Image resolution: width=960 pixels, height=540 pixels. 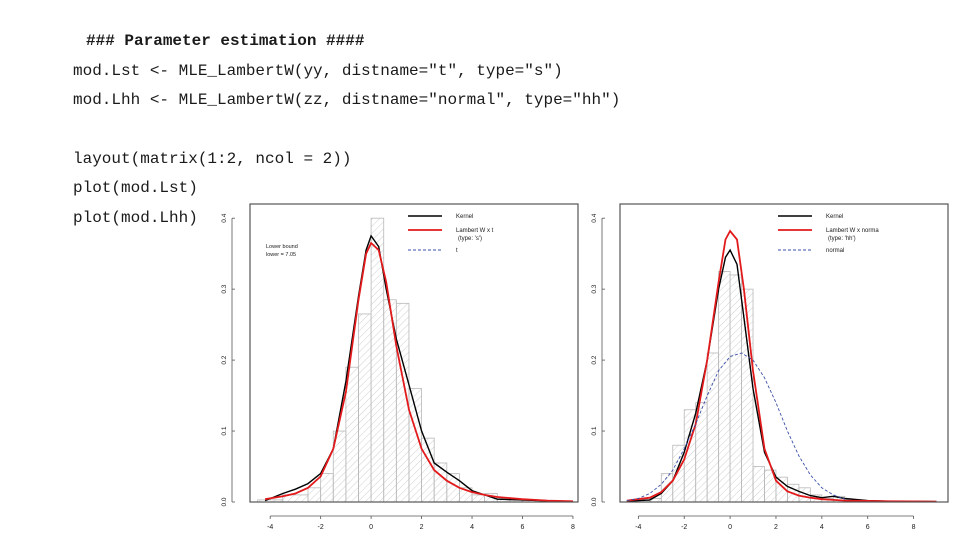 I want to click on code-line-layout: layout(matrix(1:2, ncol = 2)), so click(x=212, y=159).